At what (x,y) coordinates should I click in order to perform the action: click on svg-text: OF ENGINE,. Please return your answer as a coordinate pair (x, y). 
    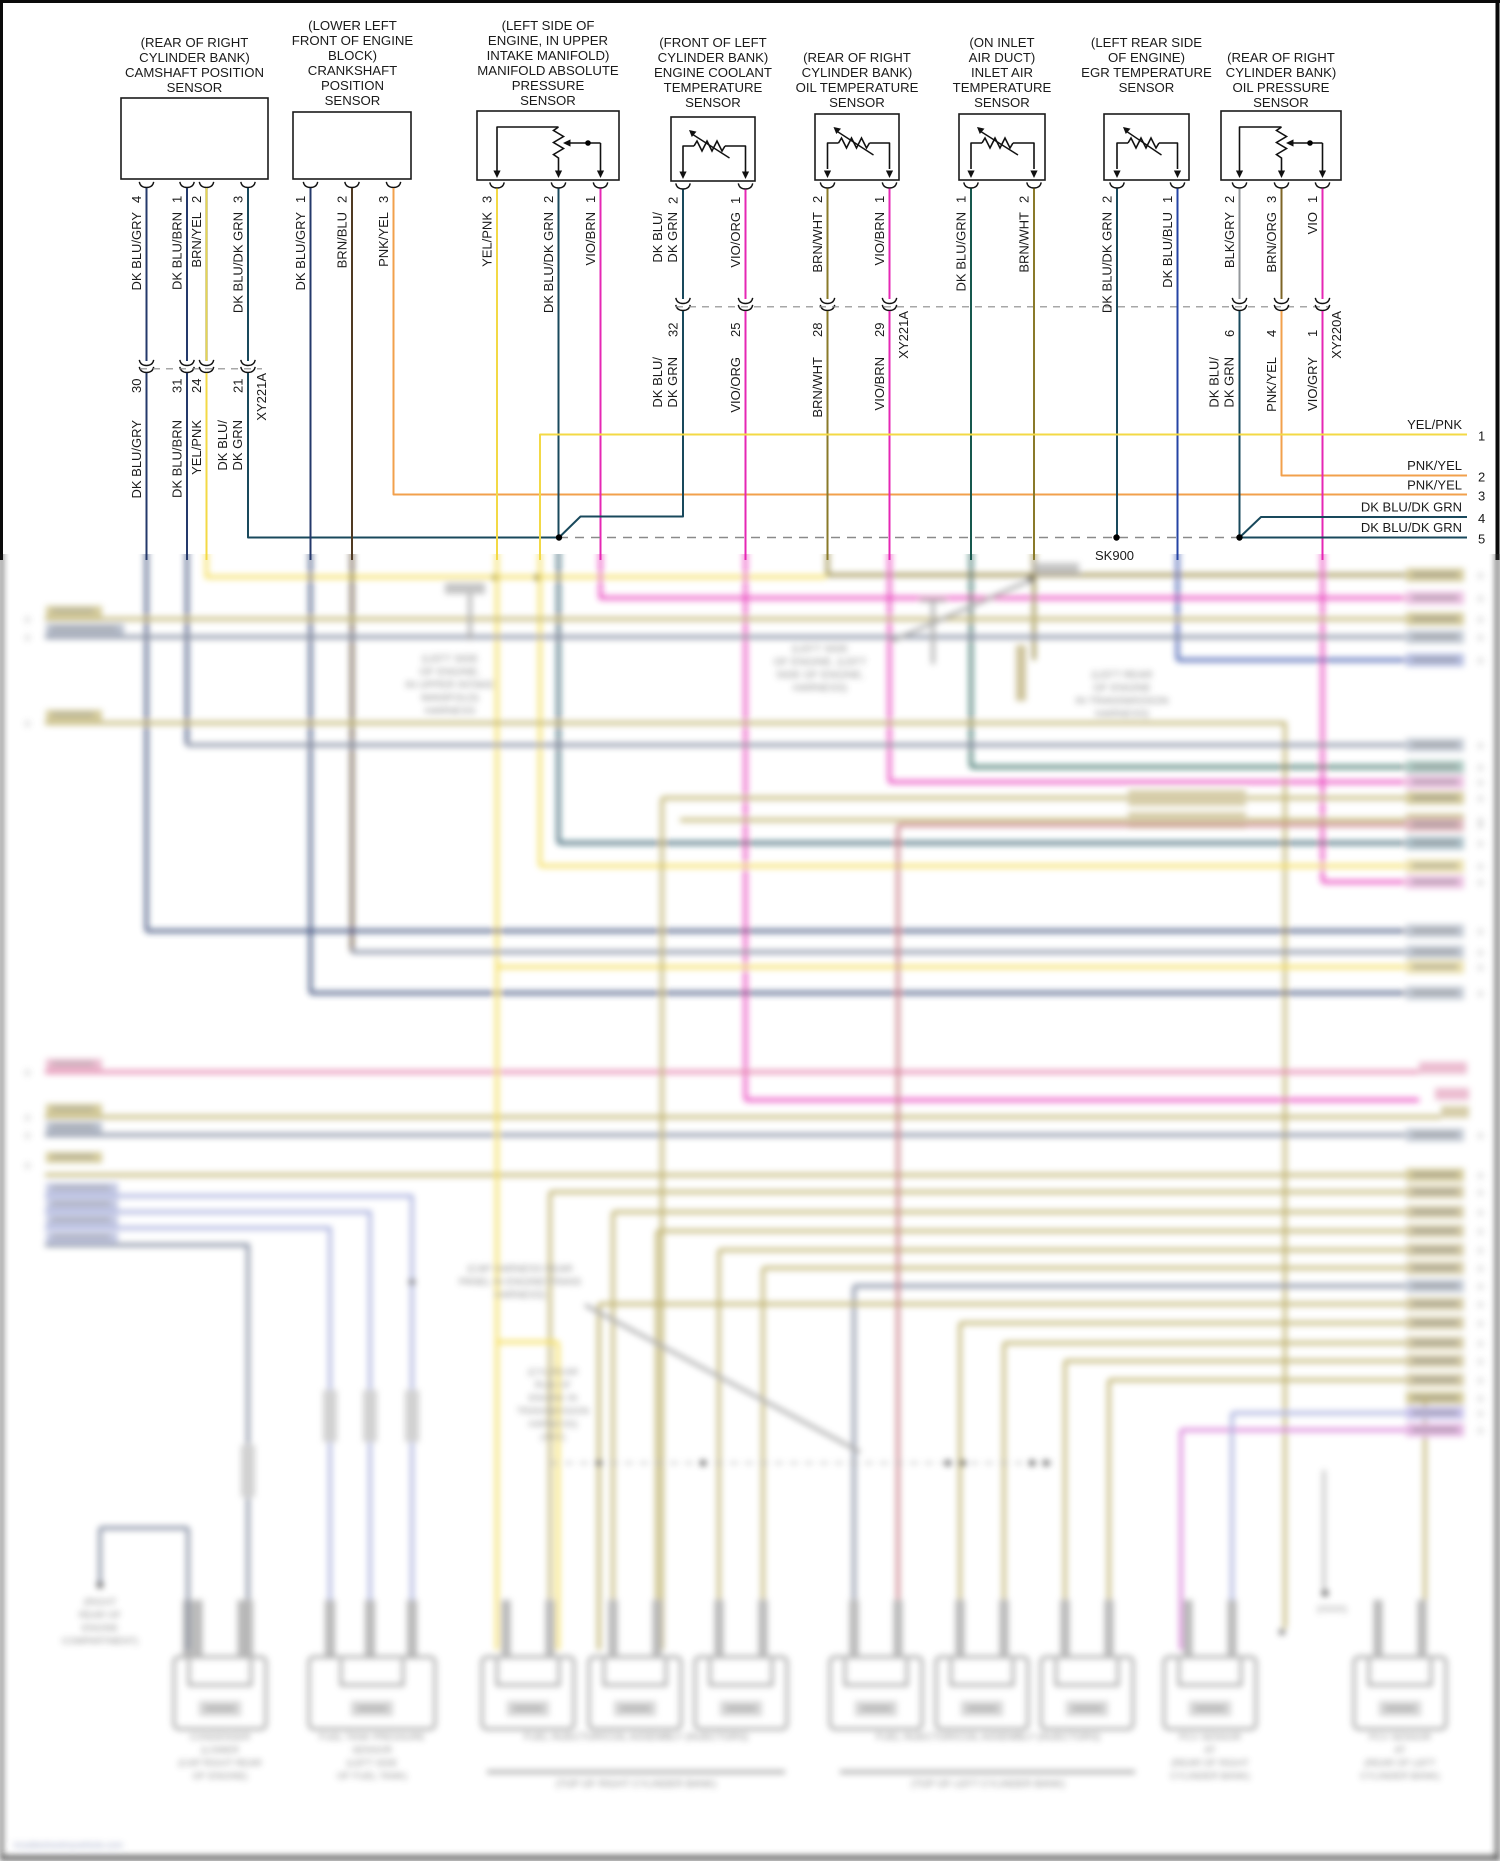
    Looking at the image, I should click on (450, 672).